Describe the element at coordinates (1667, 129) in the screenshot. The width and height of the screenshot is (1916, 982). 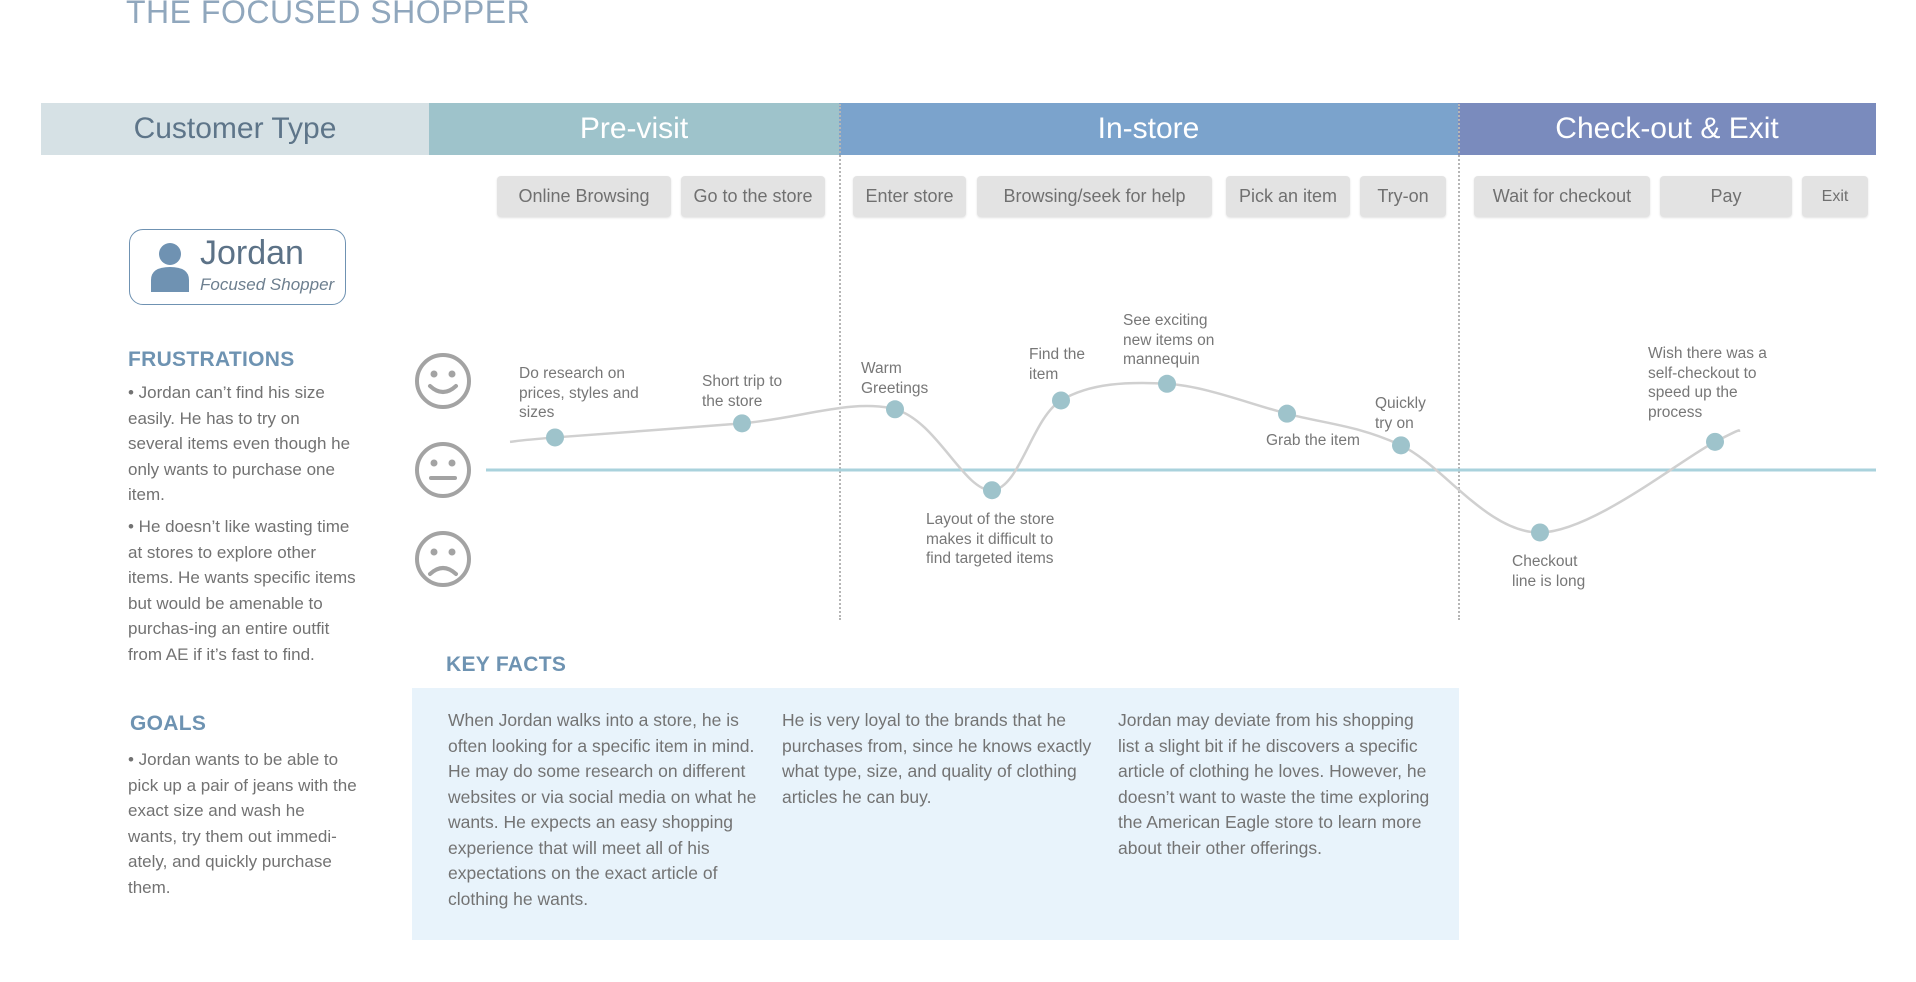
I see `phase-checkout: Check-out & Exit` at that location.